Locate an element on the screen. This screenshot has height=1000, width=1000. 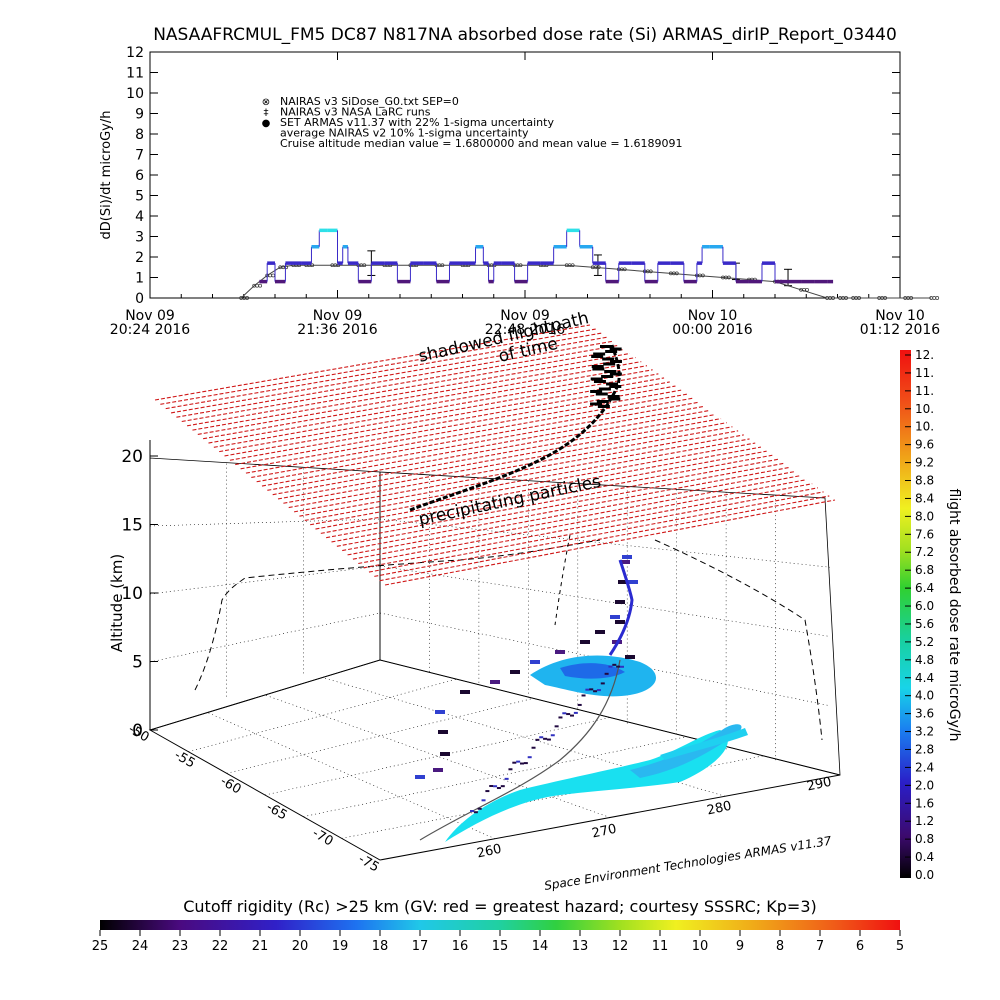
dose-colorbar-tick-label: 5.2 is located at coordinates (924, 642).